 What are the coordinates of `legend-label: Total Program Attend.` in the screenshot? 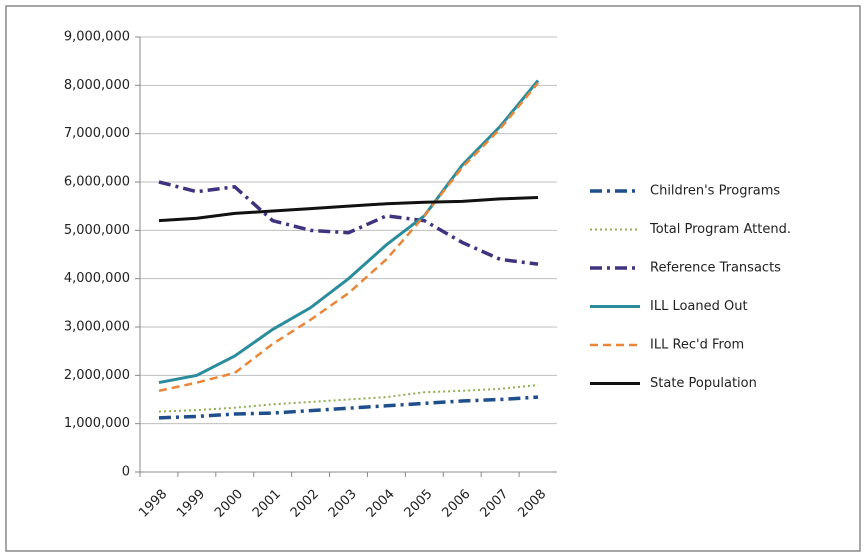 It's located at (720, 229).